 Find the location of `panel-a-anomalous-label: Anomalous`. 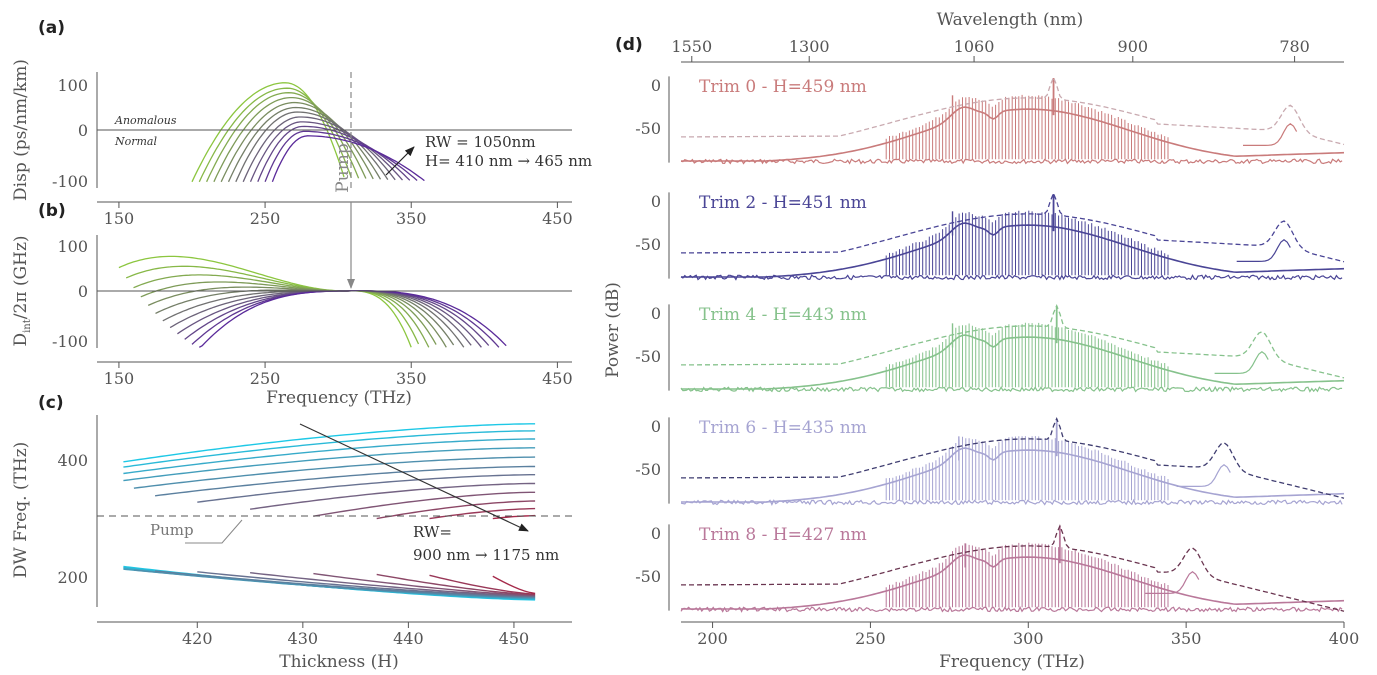

panel-a-anomalous-label: Anomalous is located at coordinates (145, 120).